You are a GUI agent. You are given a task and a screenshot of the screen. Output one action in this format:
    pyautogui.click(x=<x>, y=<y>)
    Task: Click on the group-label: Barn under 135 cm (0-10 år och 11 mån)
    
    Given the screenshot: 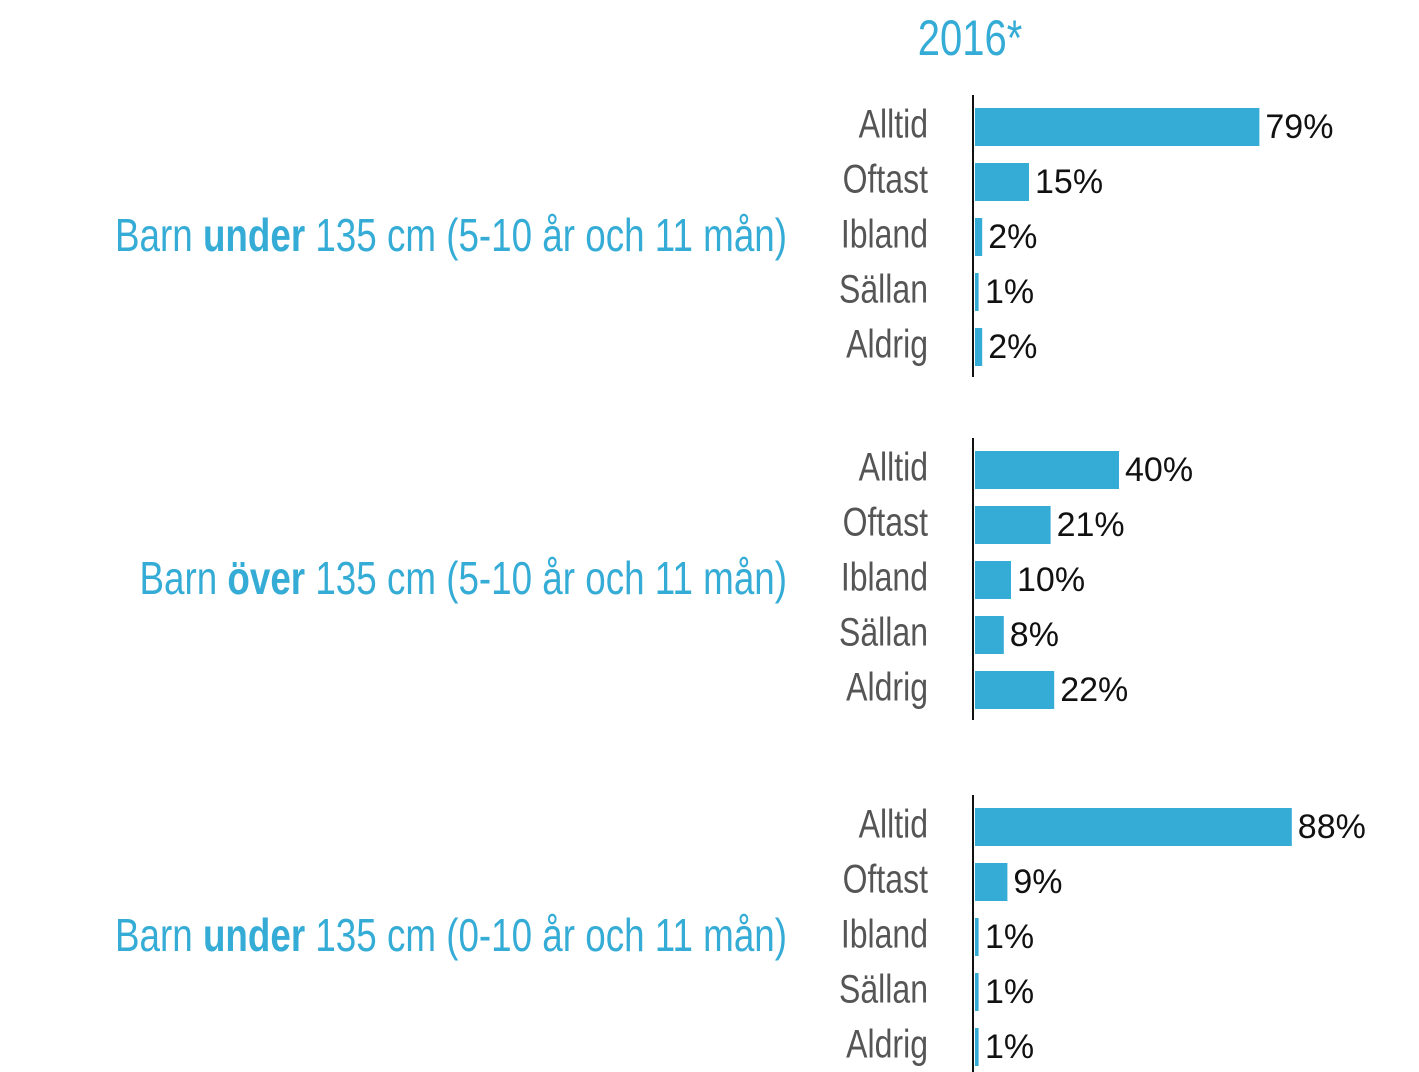 What is the action you would take?
    pyautogui.click(x=451, y=935)
    